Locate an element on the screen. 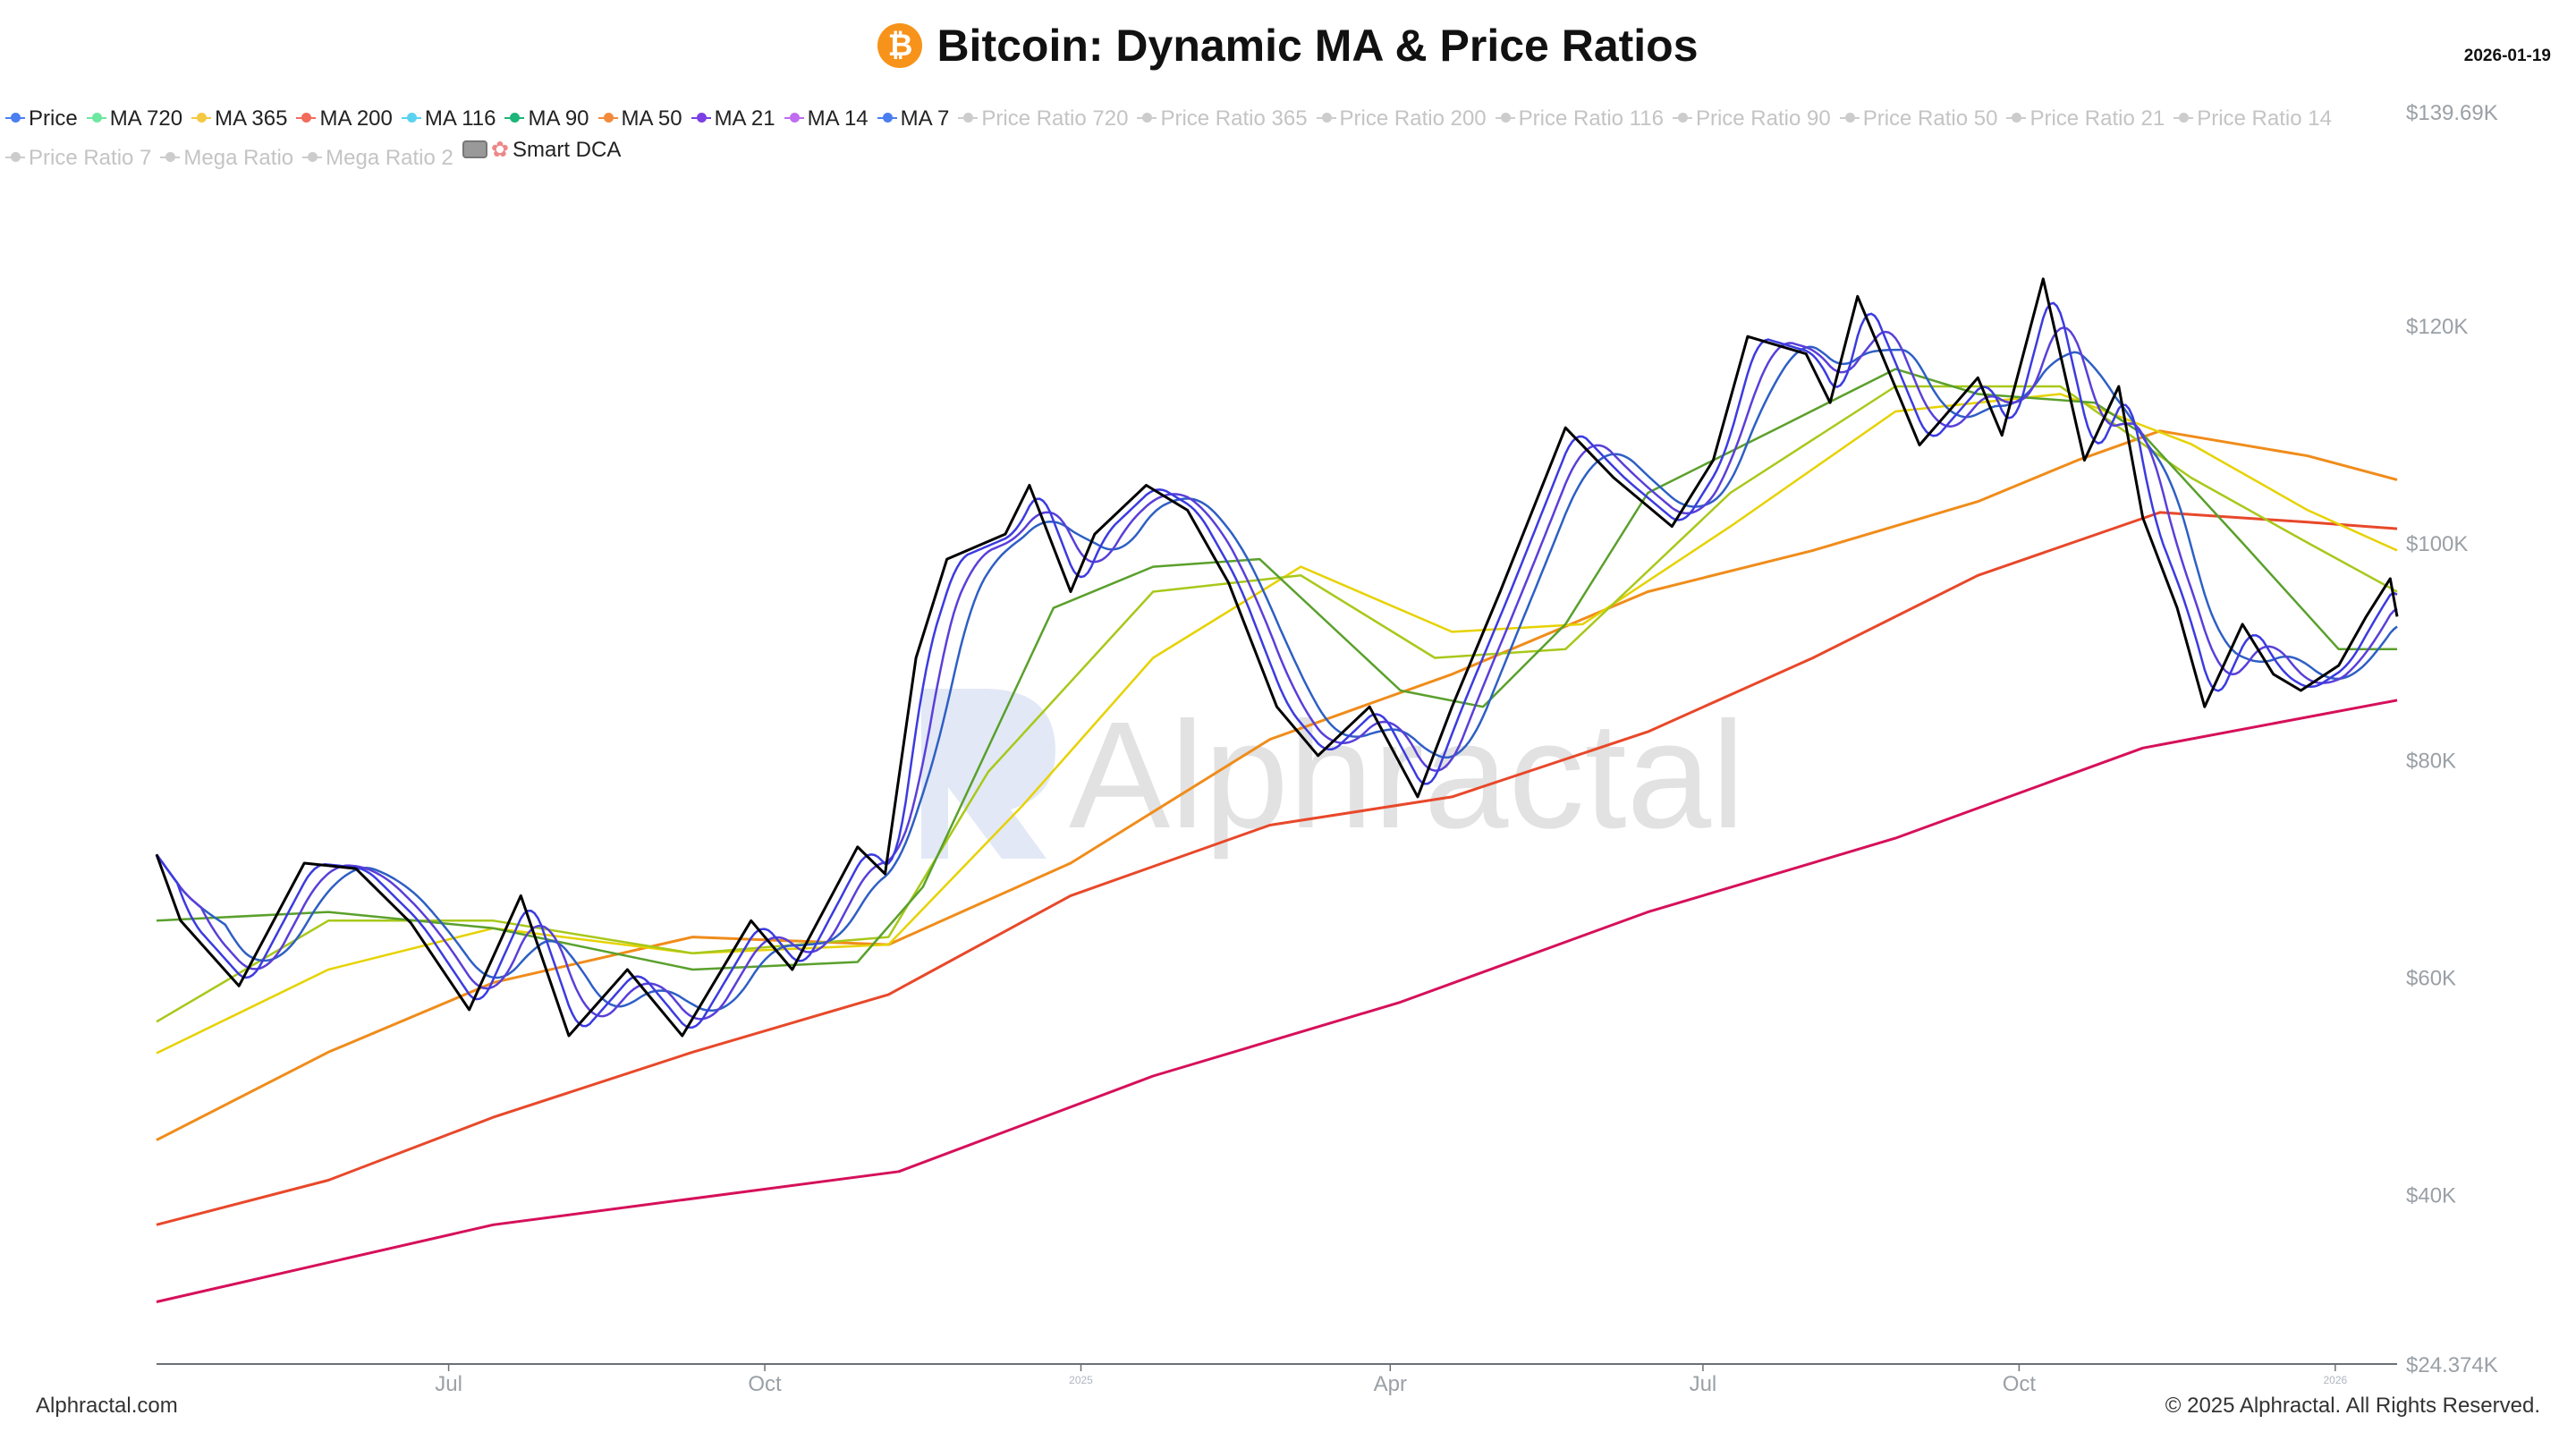  legend-label: Price Ratio 720 is located at coordinates (1055, 118).